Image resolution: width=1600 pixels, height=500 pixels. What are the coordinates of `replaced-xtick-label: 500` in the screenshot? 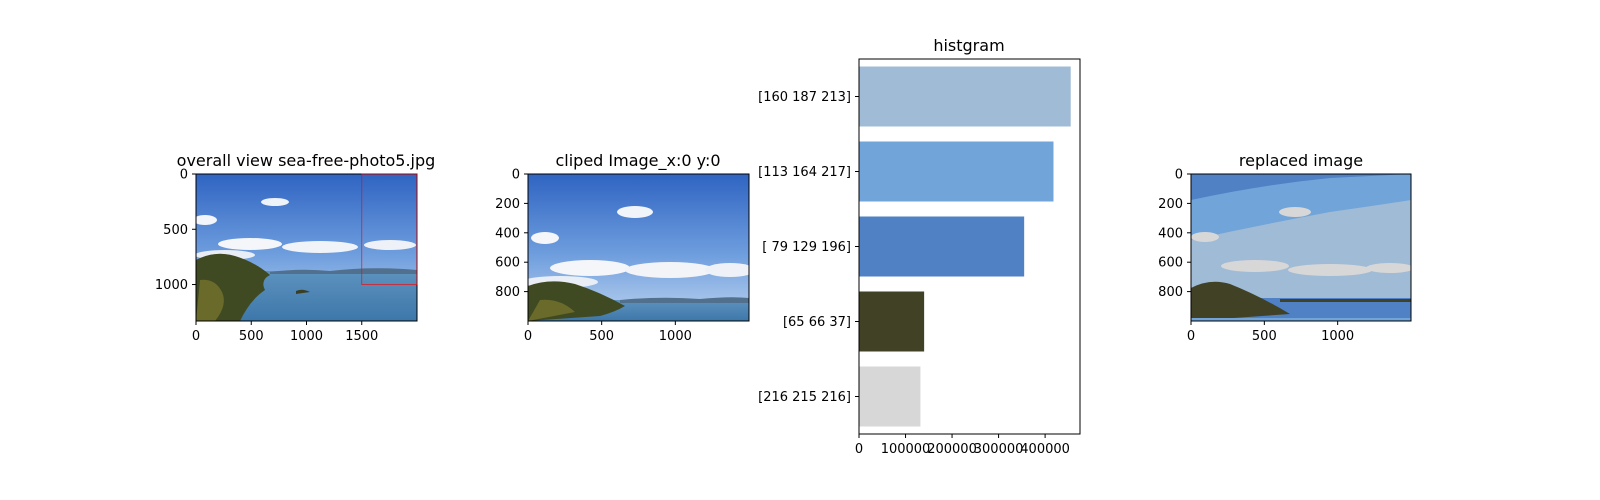 It's located at (1264, 336).